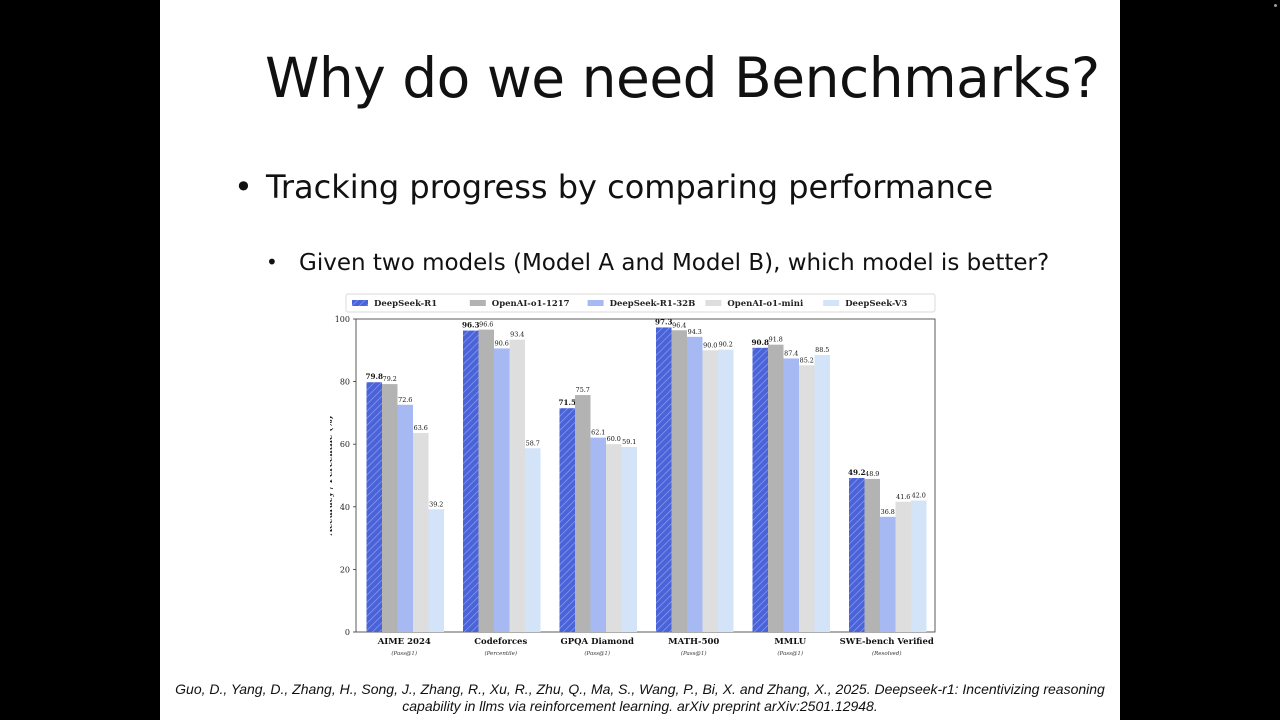 This screenshot has height=720, width=1280. Describe the element at coordinates (640, 303) in the screenshot. I see `legend-box` at that location.